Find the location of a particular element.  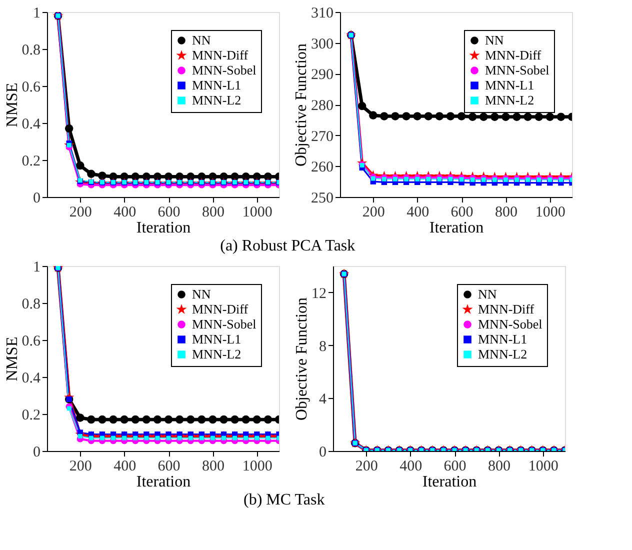

y-tick-label: 250 is located at coordinates (322, 198).